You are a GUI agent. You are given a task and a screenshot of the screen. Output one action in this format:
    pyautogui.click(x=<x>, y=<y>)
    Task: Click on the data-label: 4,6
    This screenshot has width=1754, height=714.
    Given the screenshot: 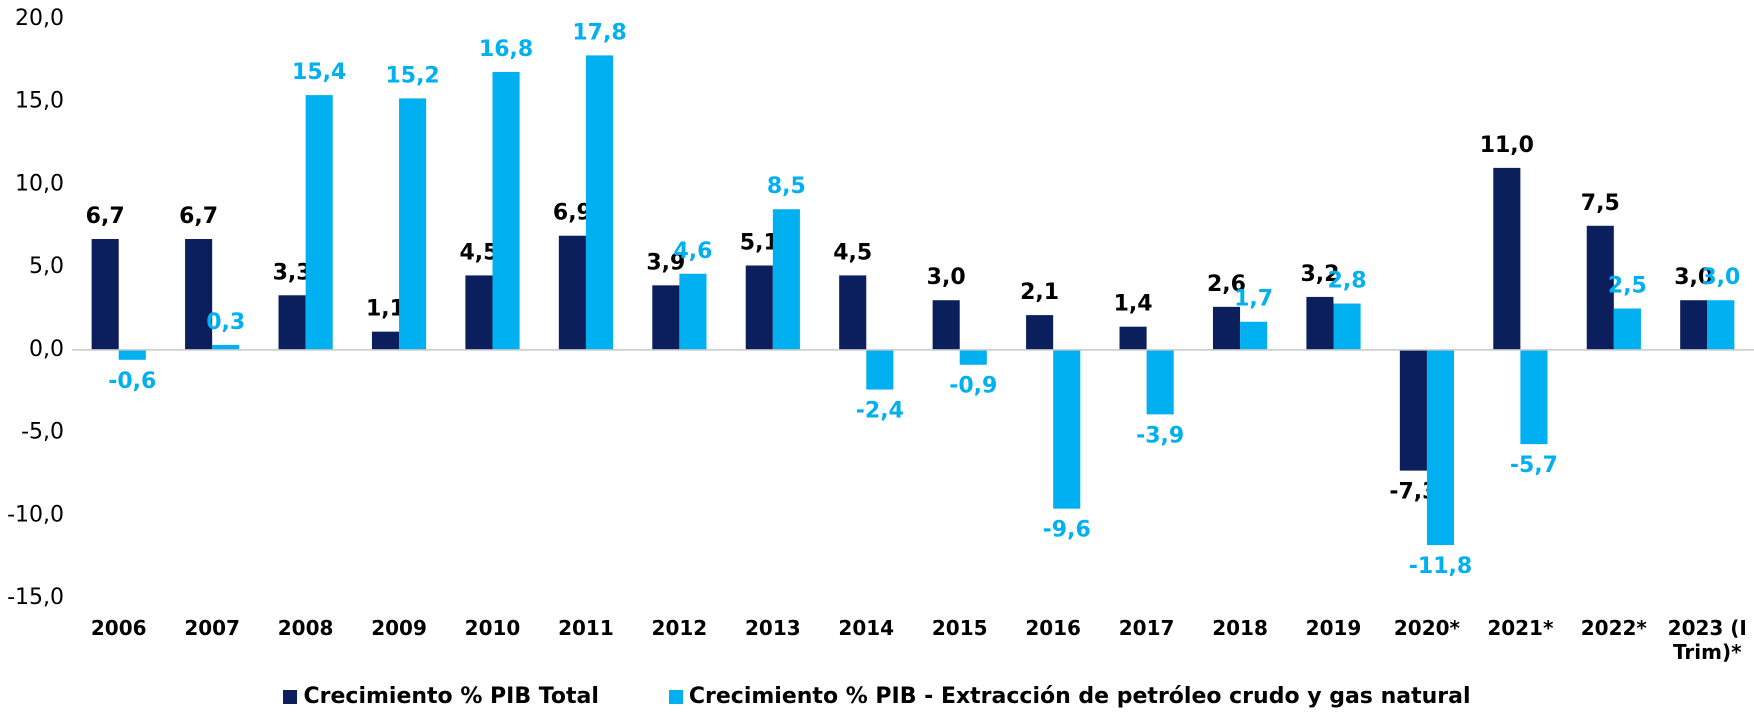 What is the action you would take?
    pyautogui.click(x=692, y=251)
    